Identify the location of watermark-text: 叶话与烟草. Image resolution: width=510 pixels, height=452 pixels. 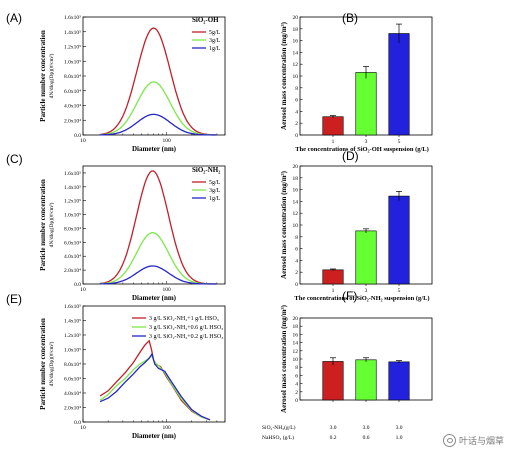
(481, 442).